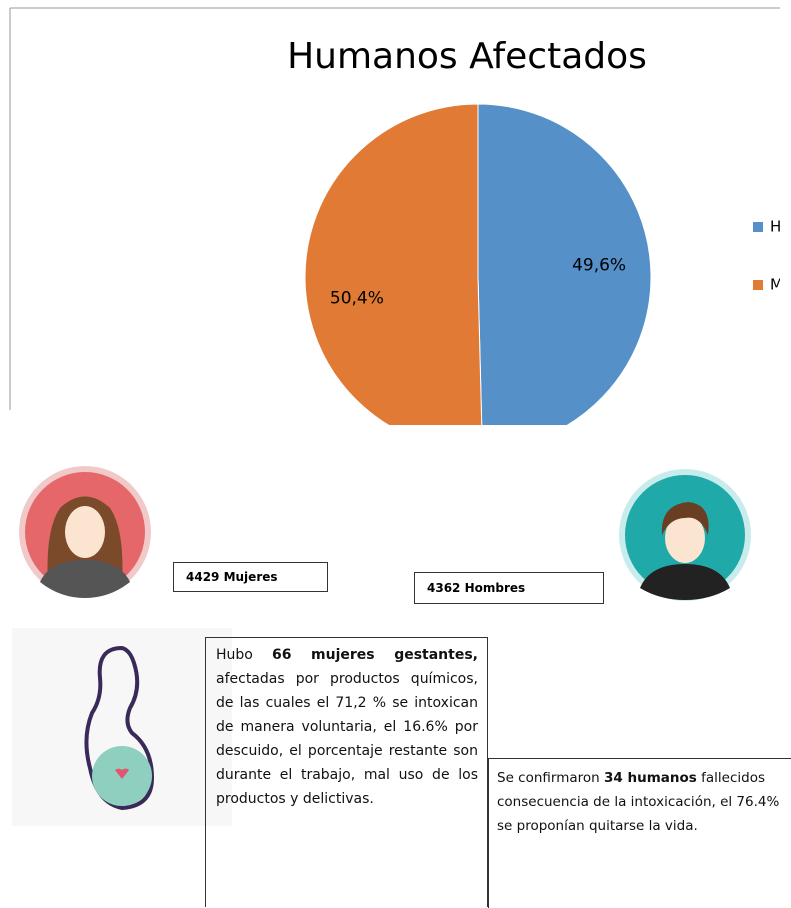 The height and width of the screenshot is (908, 791). I want to click on pregnant-icon, so click(122, 727).